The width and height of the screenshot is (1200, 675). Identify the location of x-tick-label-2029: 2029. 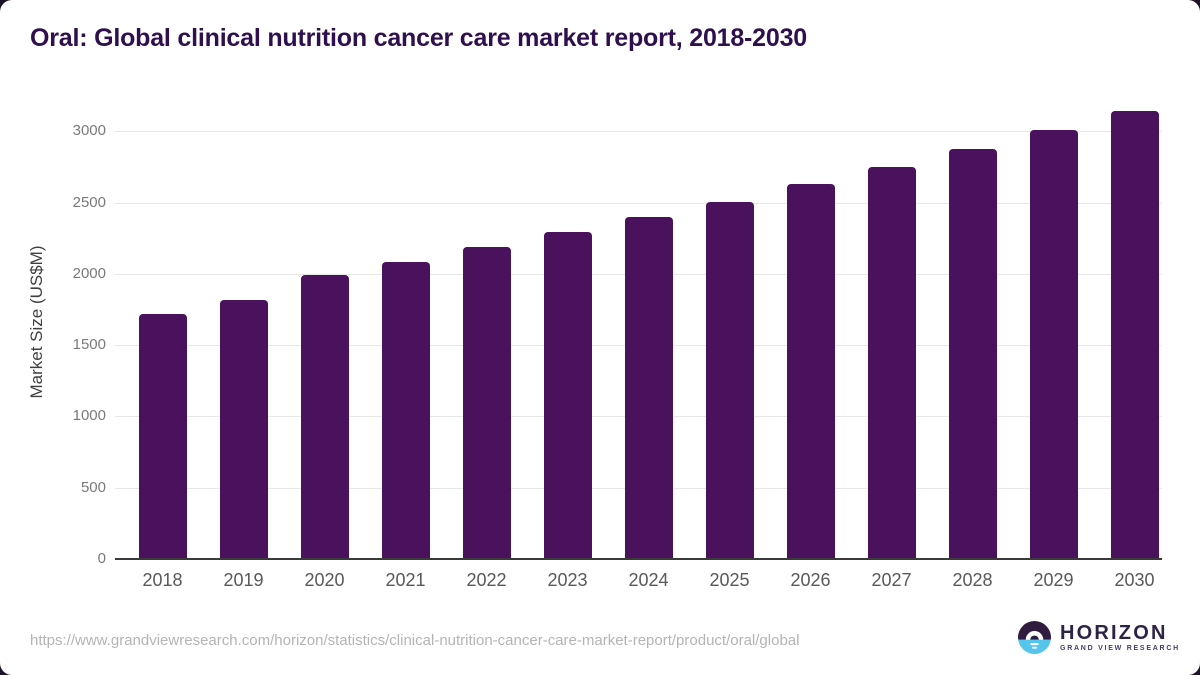
(1053, 580).